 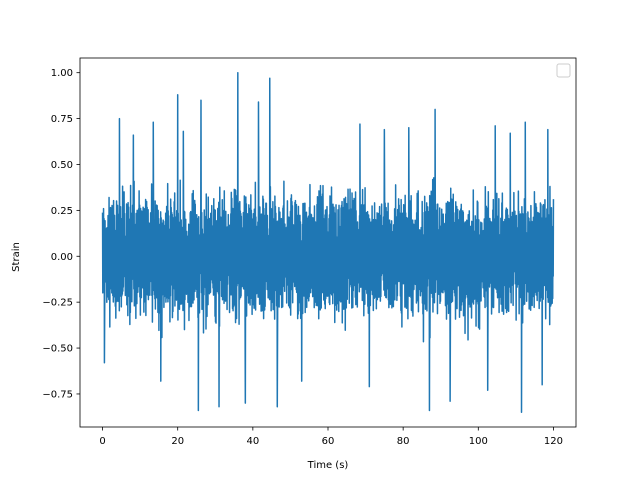 I want to click on y-tick-label: 0.75, so click(x=62, y=119).